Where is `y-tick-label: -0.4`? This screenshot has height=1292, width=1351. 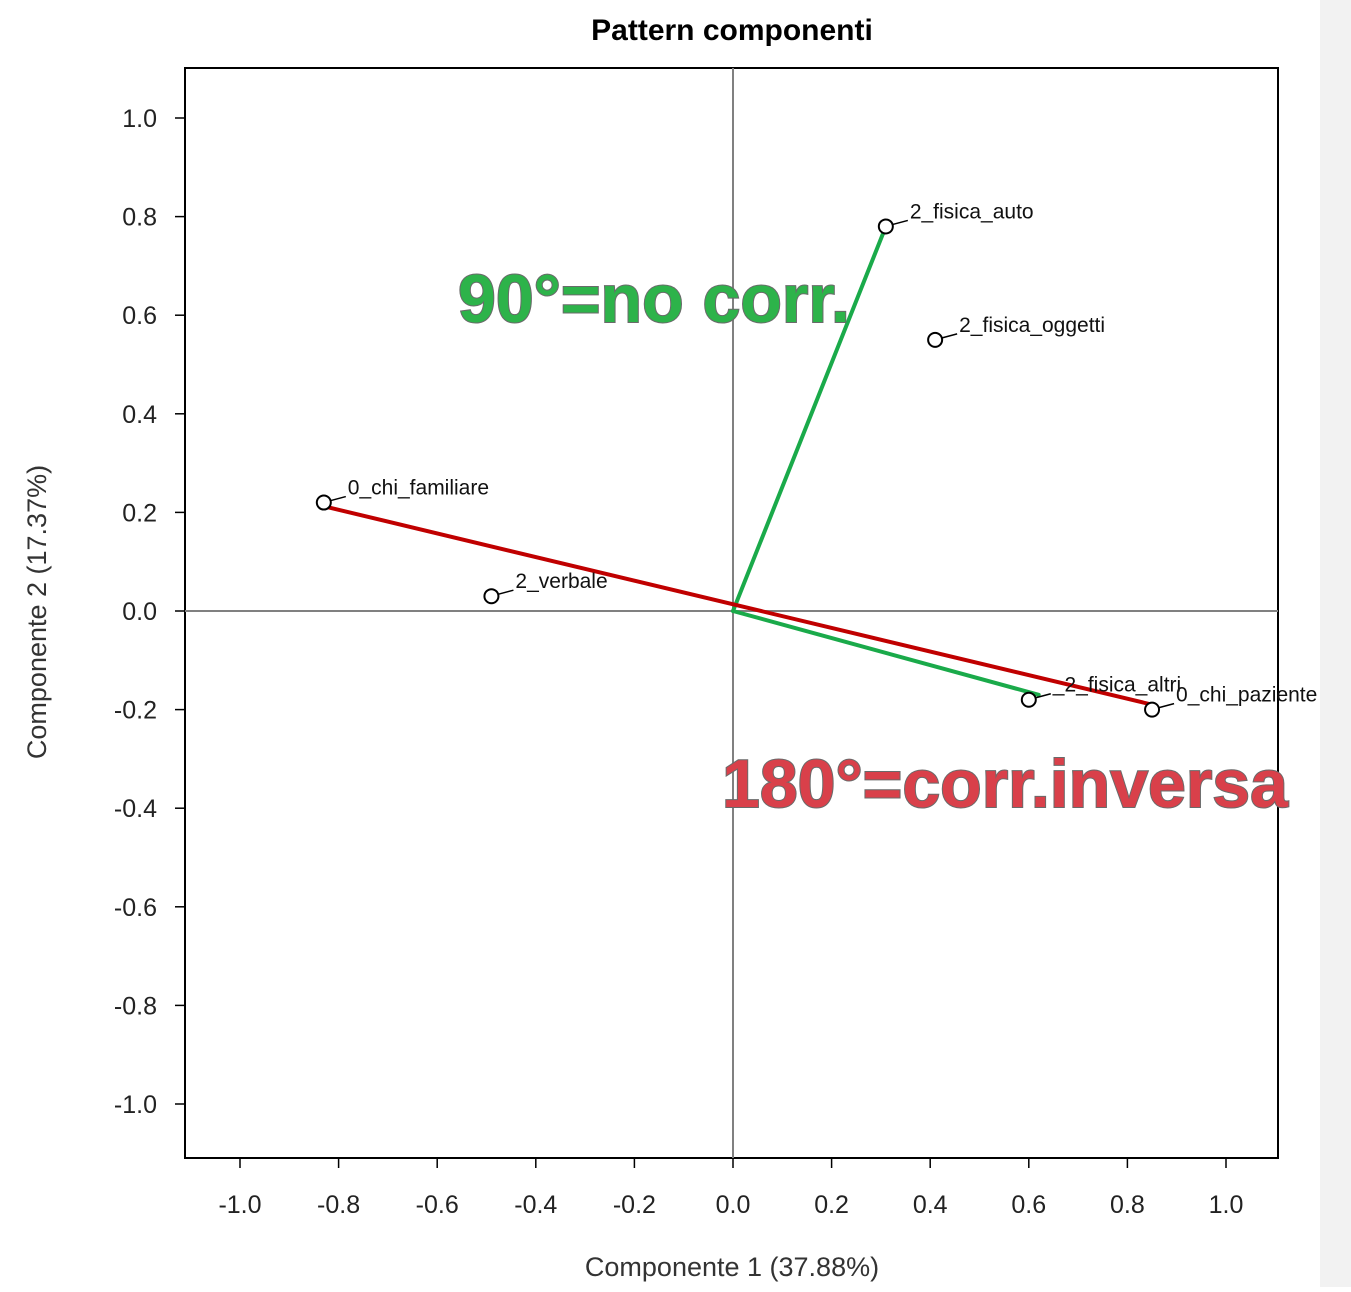
y-tick-label: -0.4 is located at coordinates (135, 809).